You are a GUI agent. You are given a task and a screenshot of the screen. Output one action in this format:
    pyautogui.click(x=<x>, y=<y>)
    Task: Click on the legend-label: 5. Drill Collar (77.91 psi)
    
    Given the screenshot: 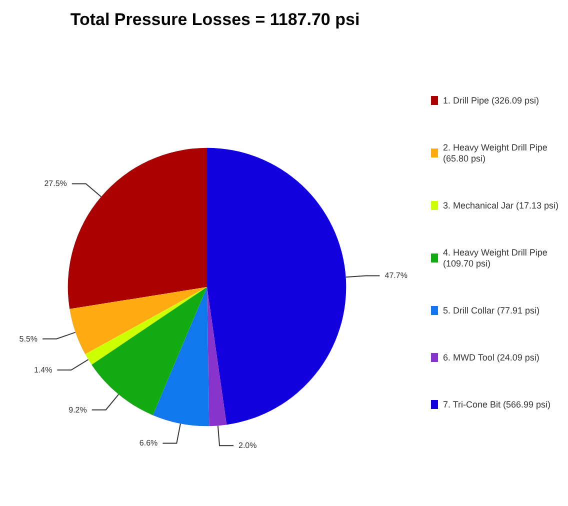 What is the action you would take?
    pyautogui.click(x=491, y=311)
    